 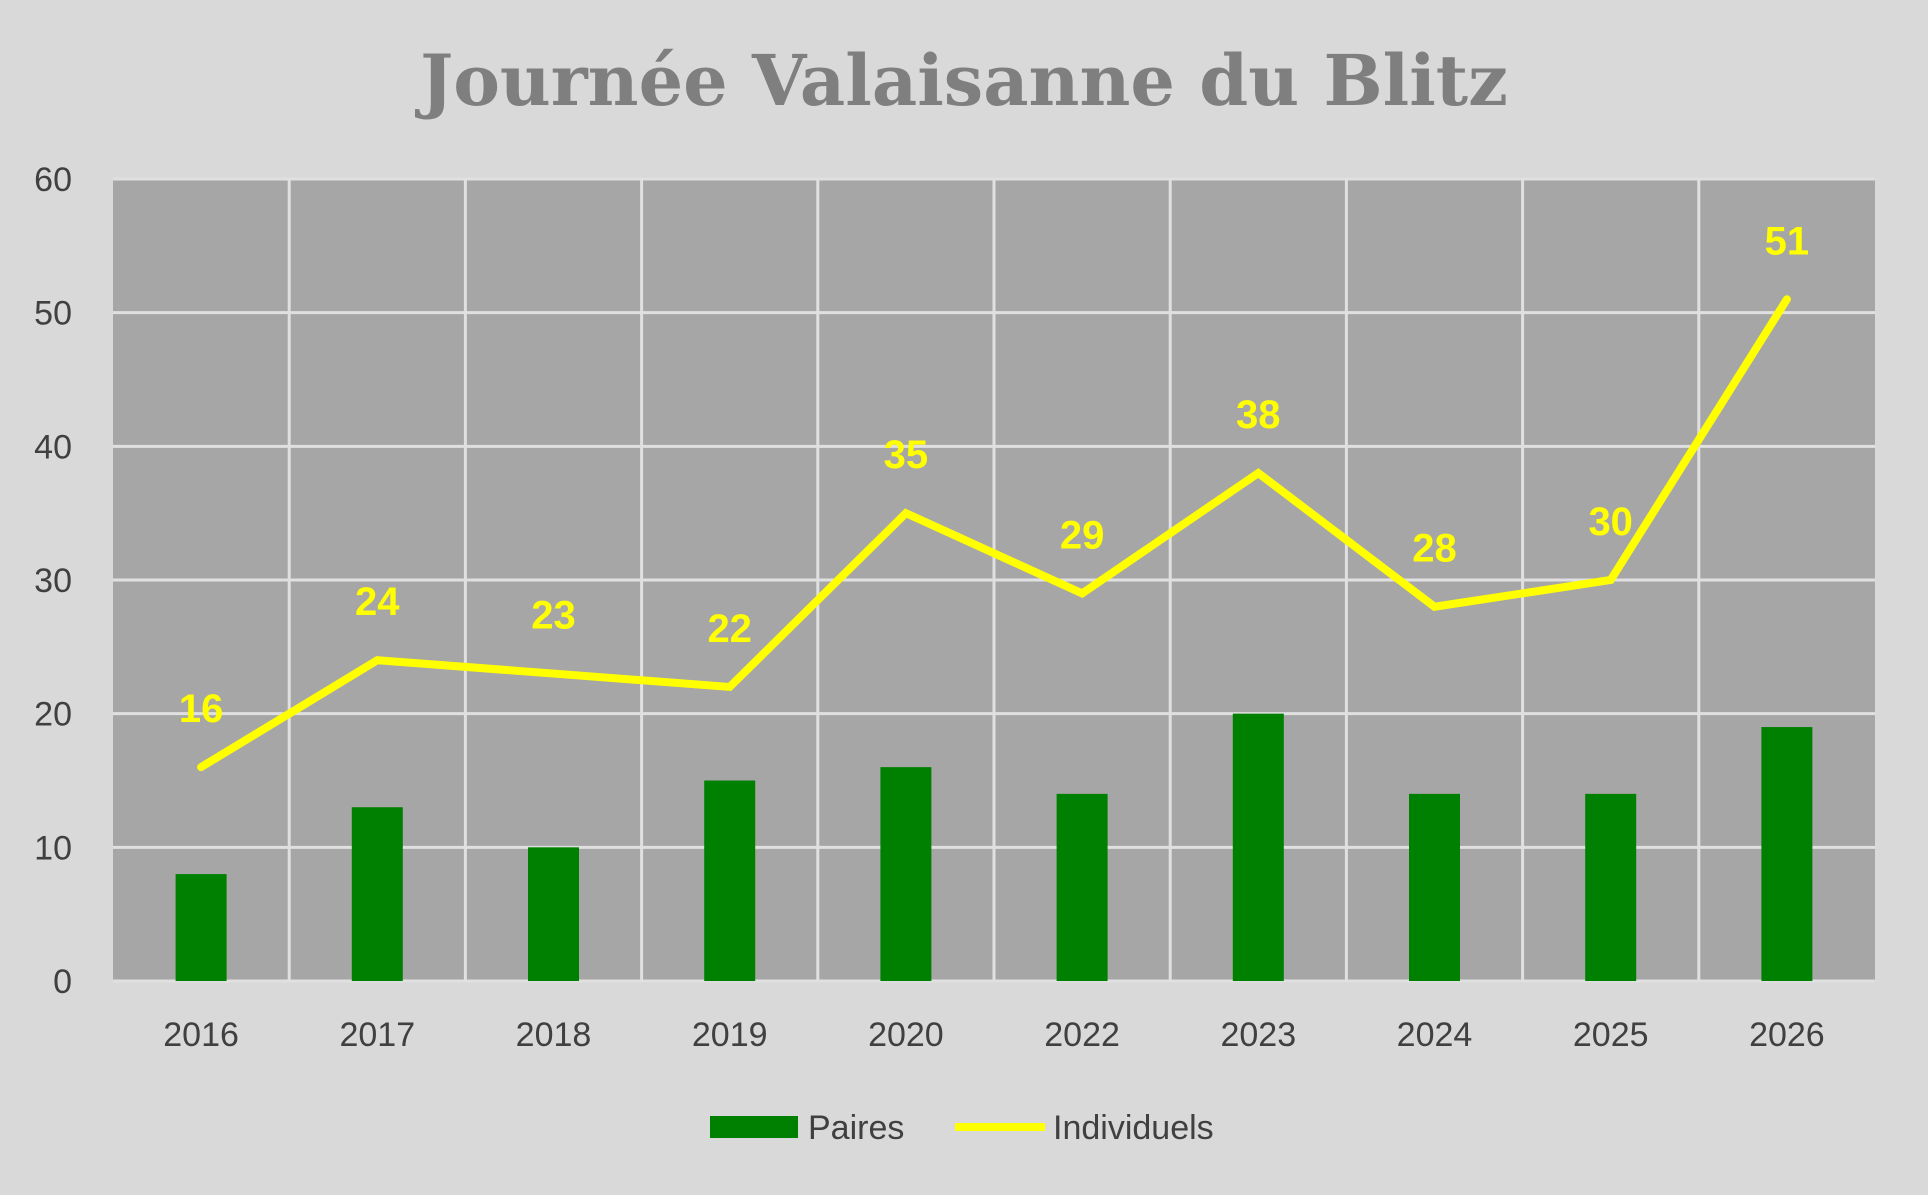 What do you see at coordinates (1082, 1035) in the screenshot?
I see `x-tick-label: 2022` at bounding box center [1082, 1035].